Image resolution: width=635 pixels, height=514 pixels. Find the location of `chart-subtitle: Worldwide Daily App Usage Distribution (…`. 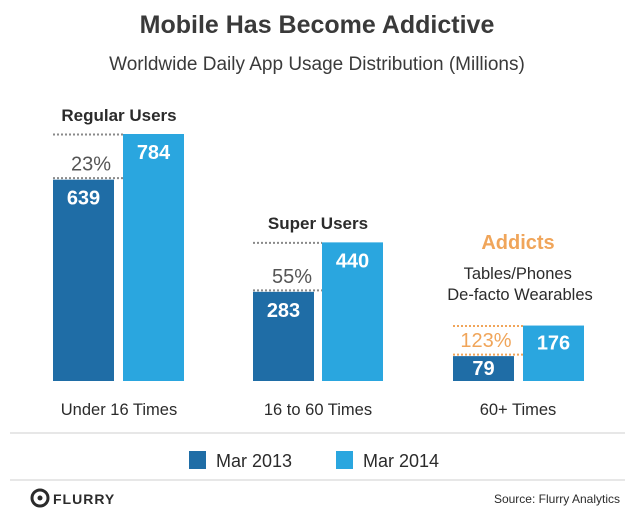

chart-subtitle: Worldwide Daily App Usage Distribution (… is located at coordinates (317, 64).